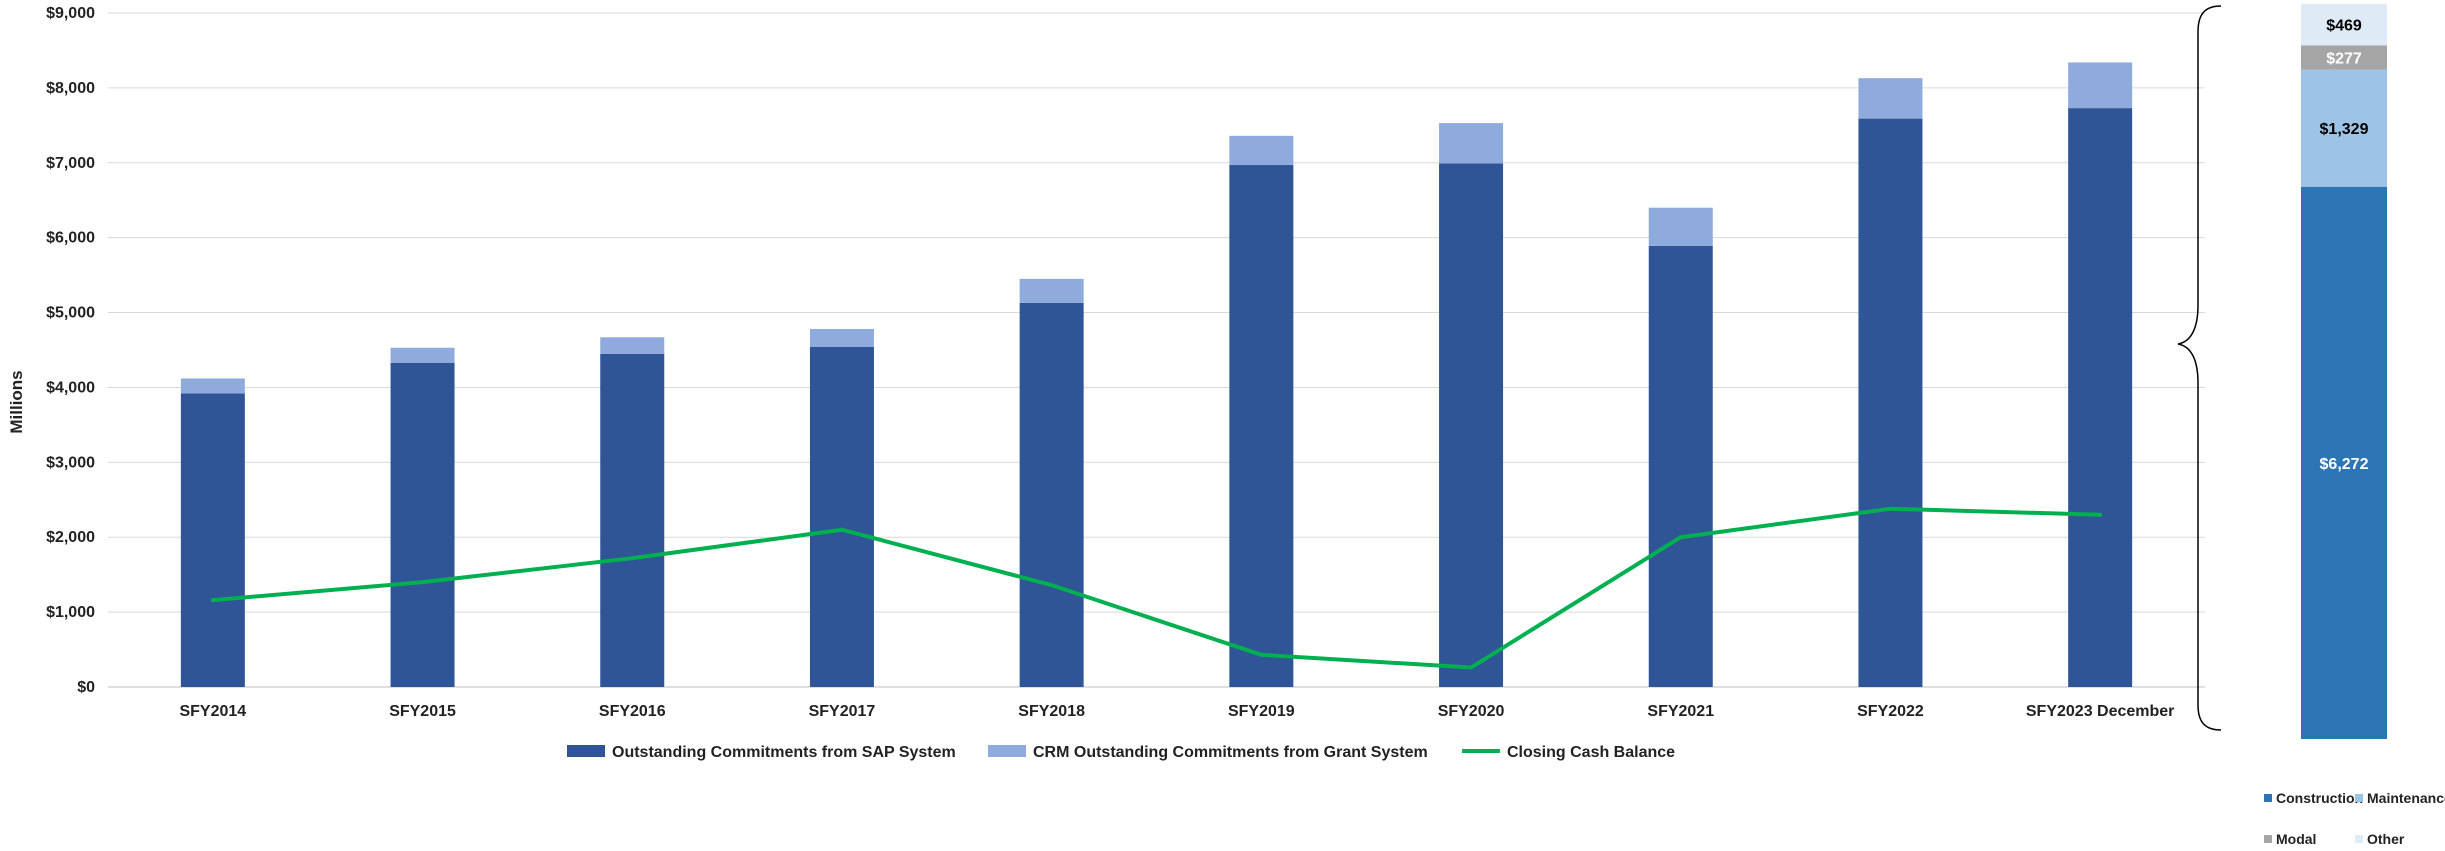 The height and width of the screenshot is (851, 2445). Describe the element at coordinates (1591, 752) in the screenshot. I see `legend-label: Closing Cash Balance` at that location.